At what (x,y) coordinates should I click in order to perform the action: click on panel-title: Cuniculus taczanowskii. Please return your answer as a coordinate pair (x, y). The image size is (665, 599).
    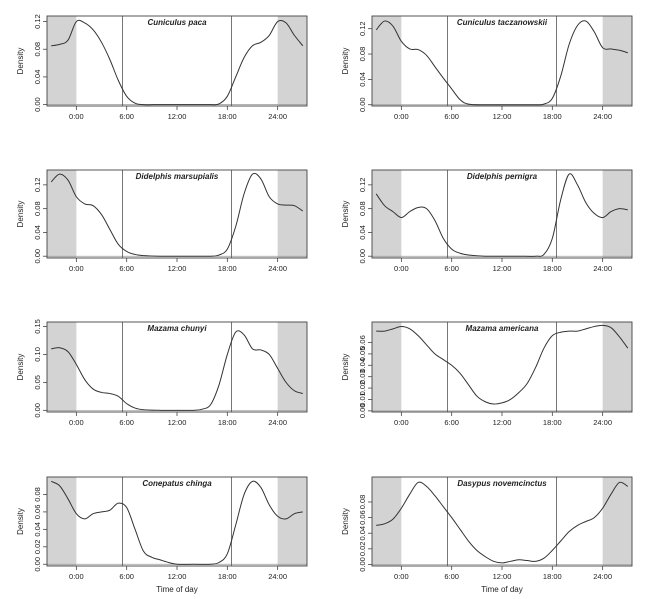
    Looking at the image, I should click on (502, 22).